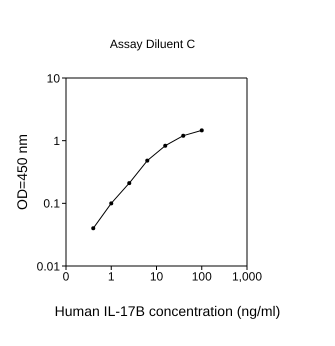  Describe the element at coordinates (157, 277) in the screenshot. I see `x-tick-label: 10` at that location.